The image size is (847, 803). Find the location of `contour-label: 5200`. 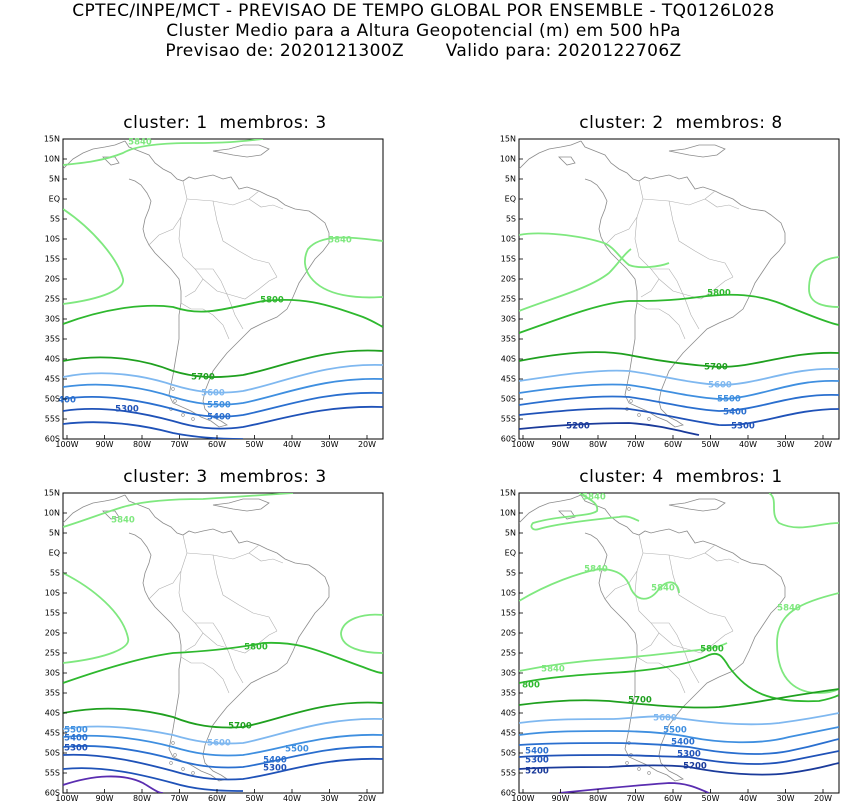

contour-label: 5200 is located at coordinates (695, 767).